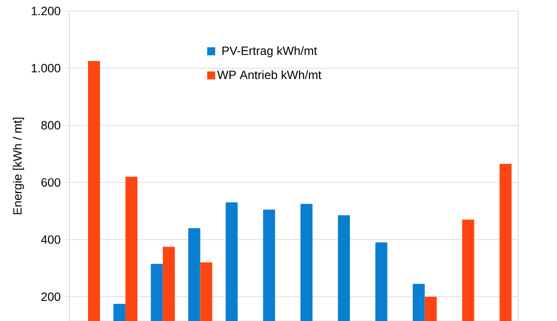 Image resolution: width=557 pixels, height=321 pixels. I want to click on legend-label: WP Antrieb kWh/mt, so click(269, 75).